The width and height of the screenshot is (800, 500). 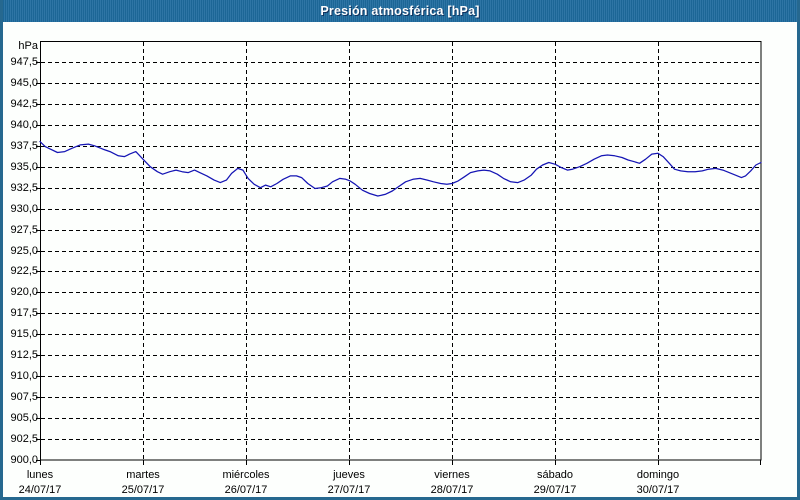 What do you see at coordinates (246, 475) in the screenshot?
I see `x-axis-day-label: miércoles` at bounding box center [246, 475].